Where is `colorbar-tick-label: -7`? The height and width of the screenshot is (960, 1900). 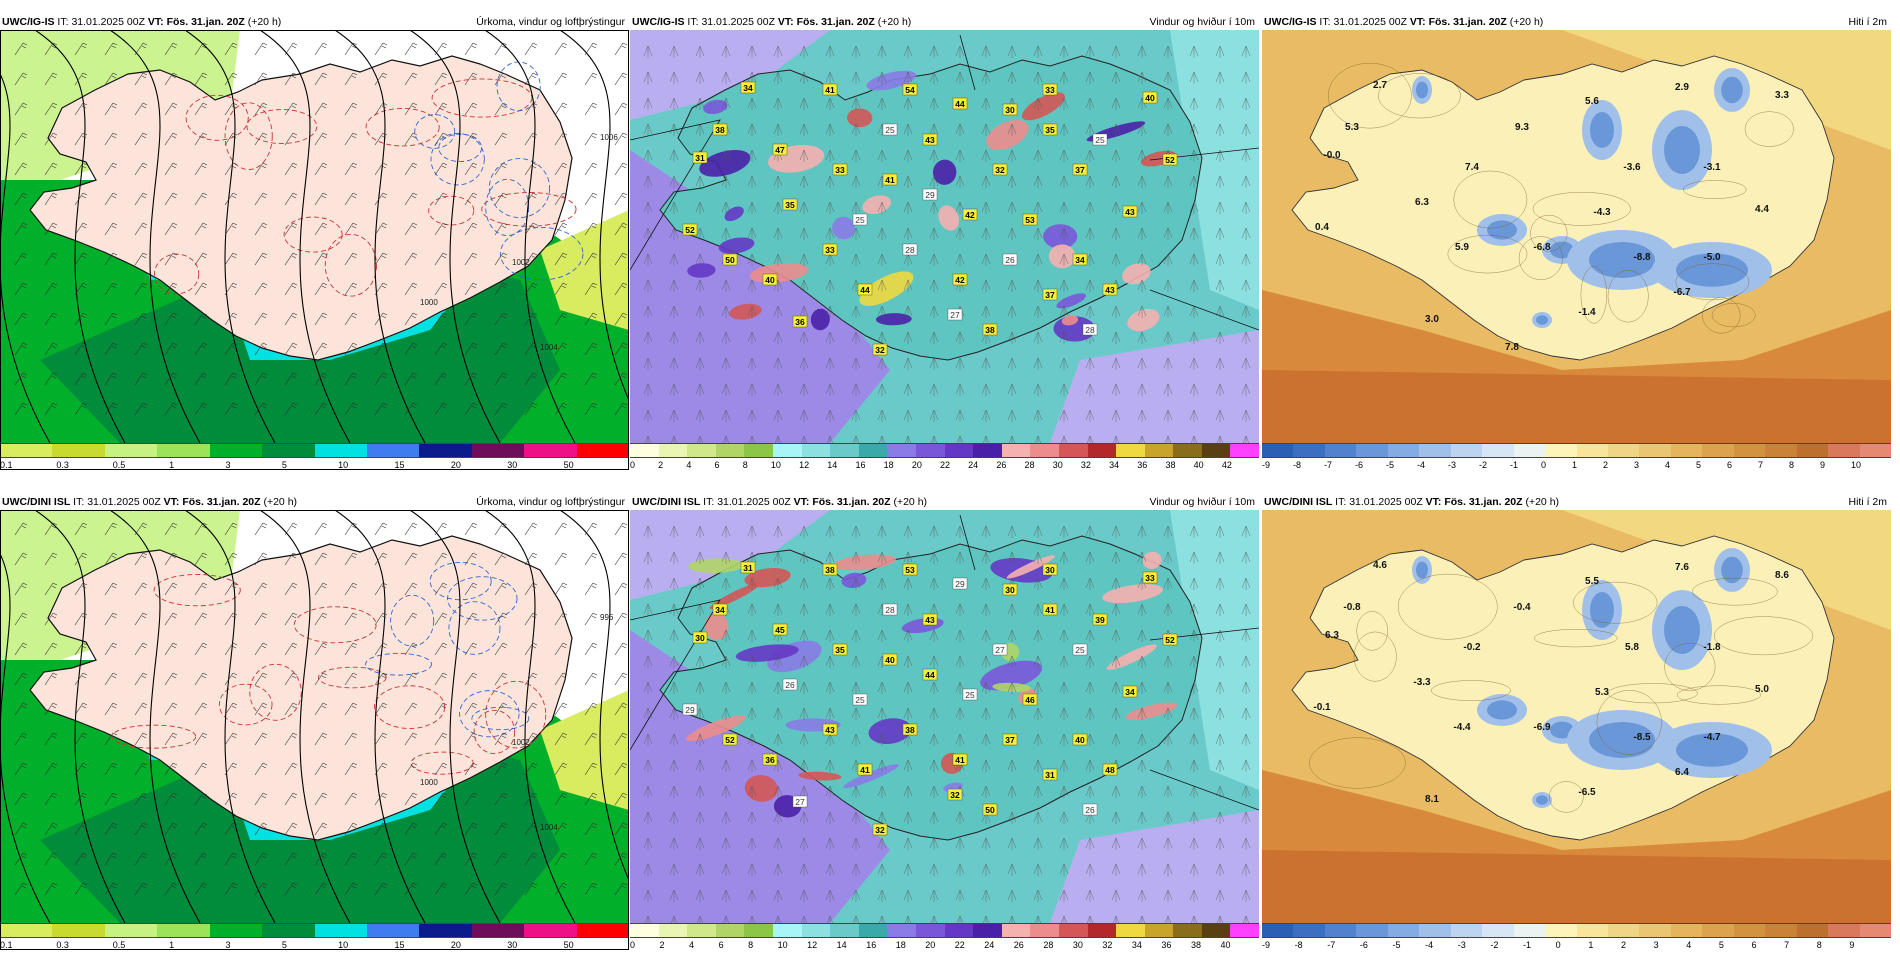 colorbar-tick-label: -7 is located at coordinates (1328, 465).